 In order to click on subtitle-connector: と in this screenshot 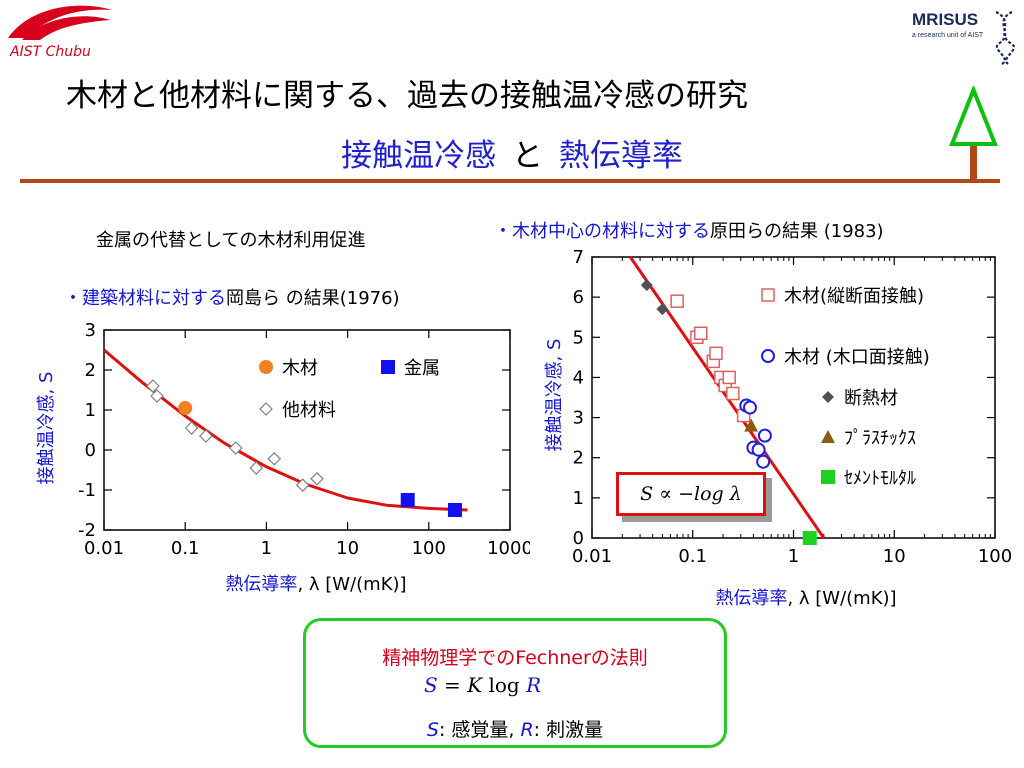, I will do `click(527, 156)`.